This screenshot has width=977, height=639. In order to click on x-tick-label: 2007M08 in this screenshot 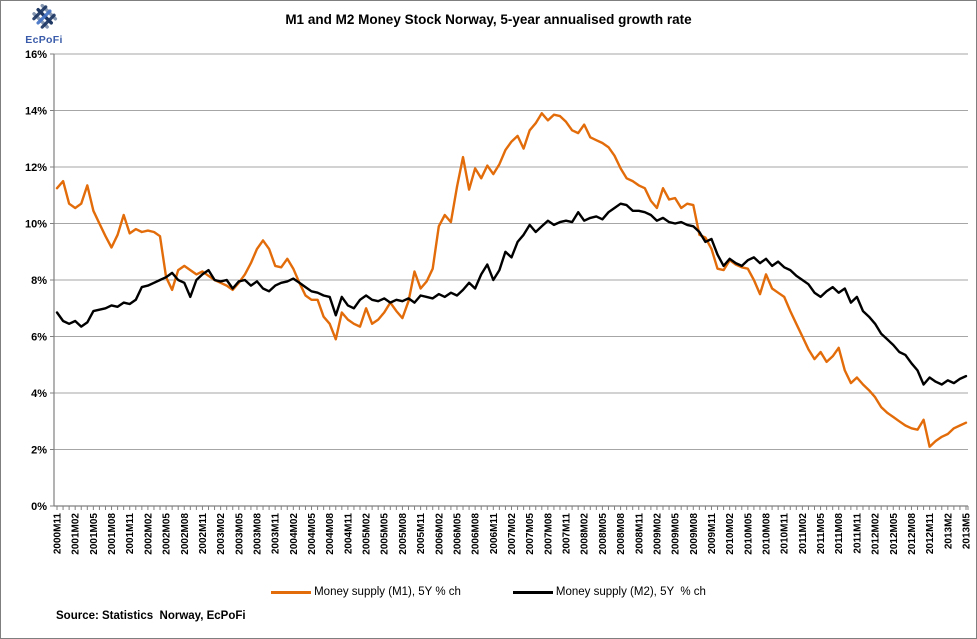, I will do `click(548, 534)`.